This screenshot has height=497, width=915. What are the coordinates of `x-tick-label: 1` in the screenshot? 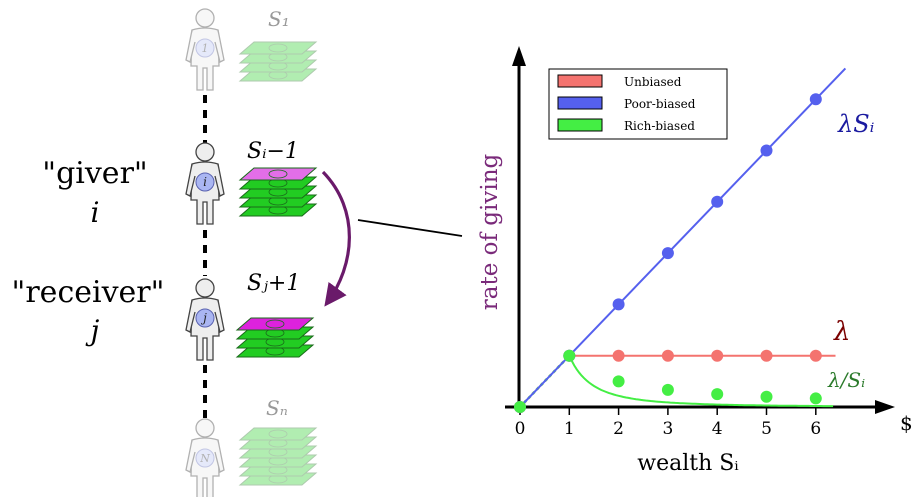 It's located at (569, 429).